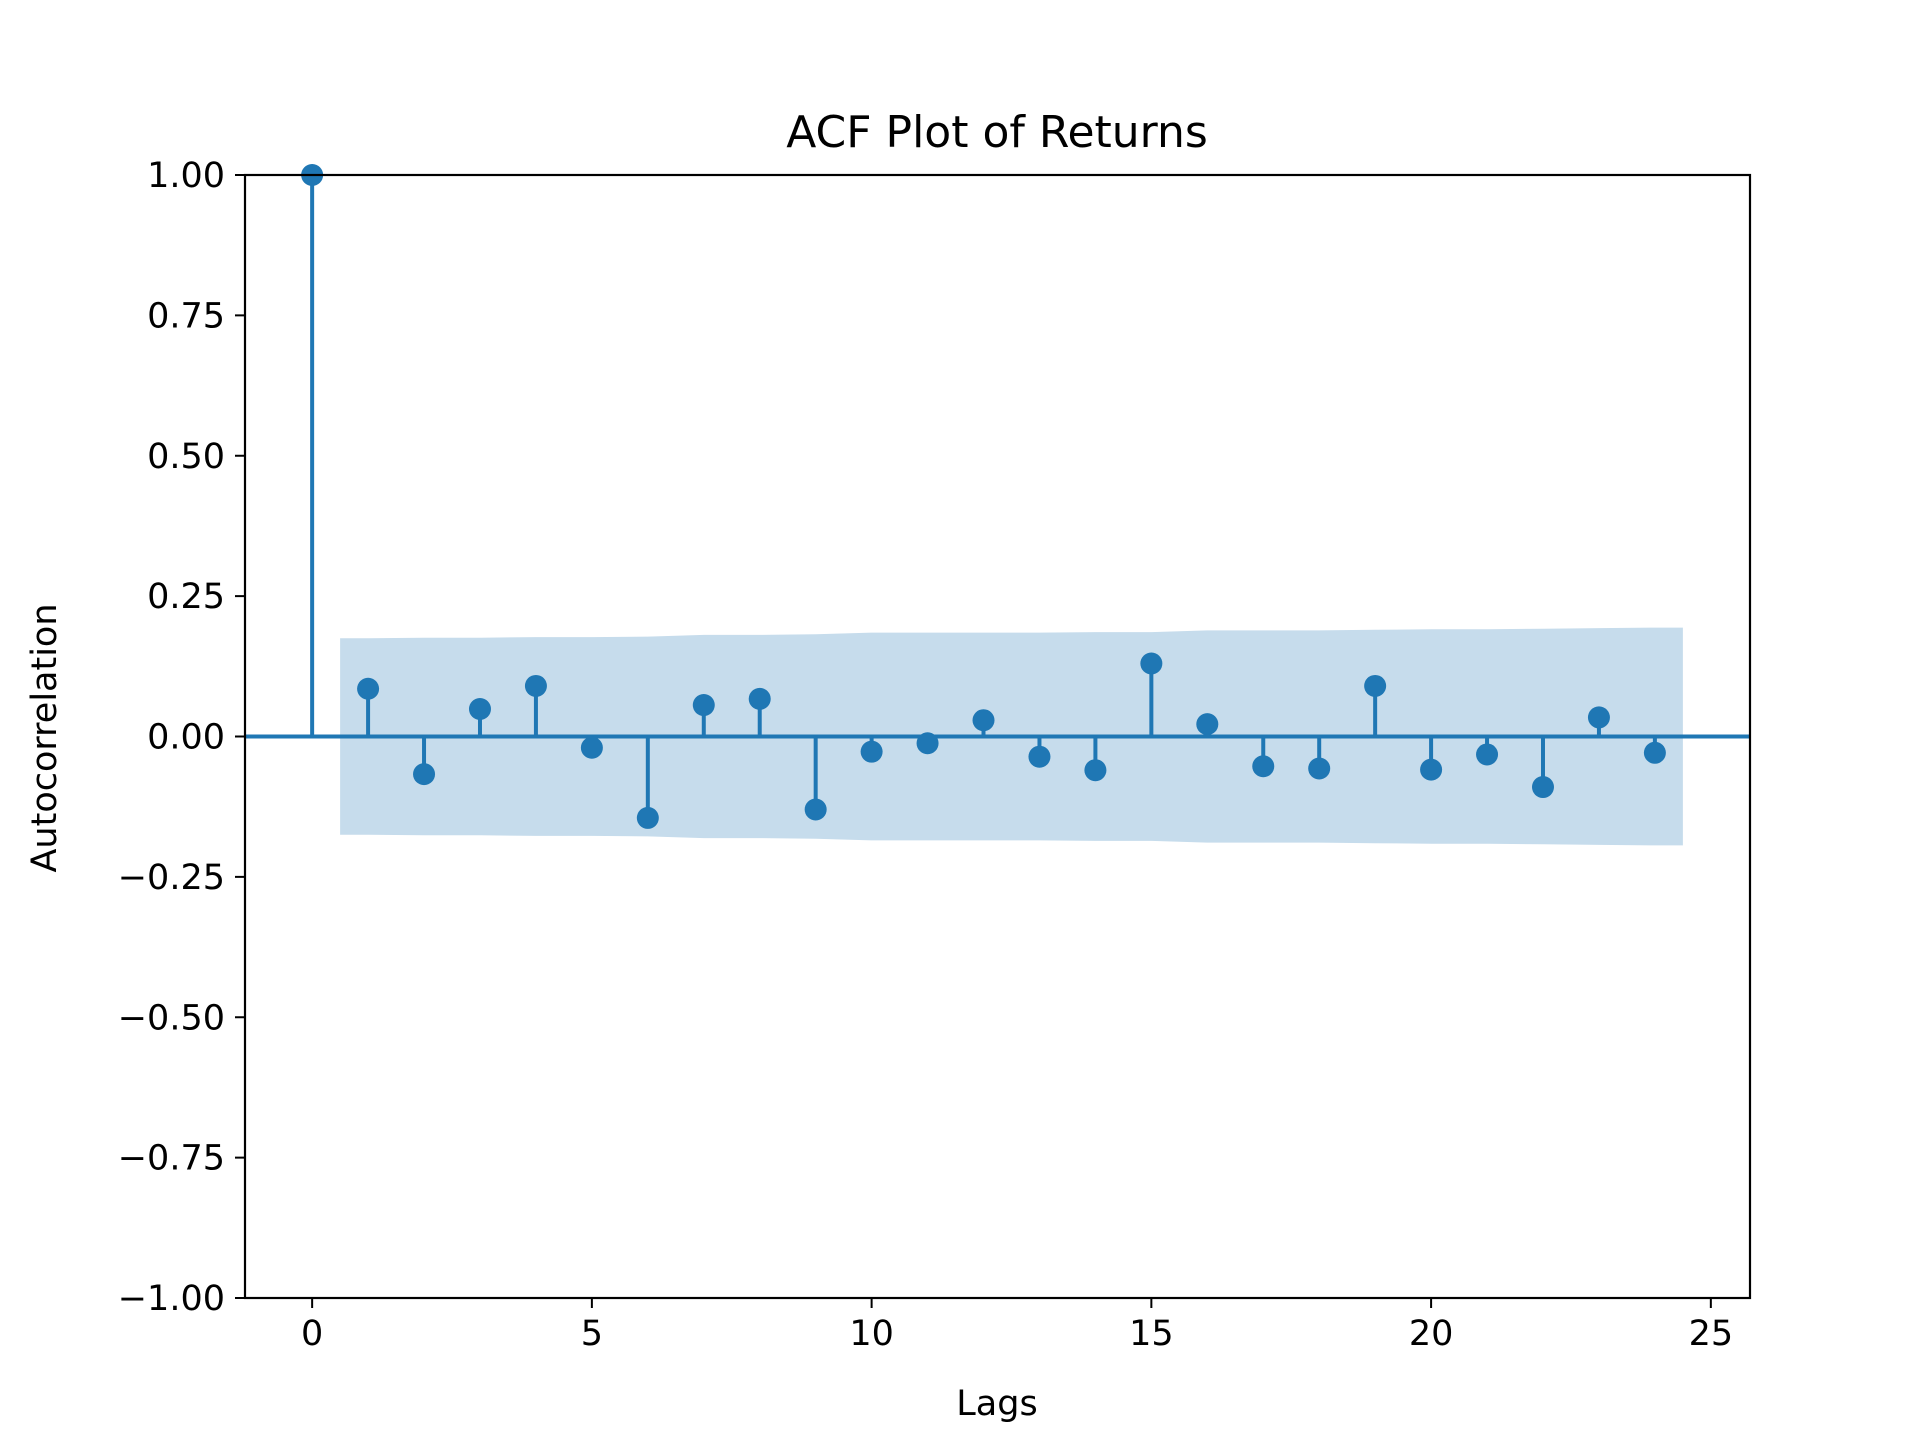 This screenshot has height=1440, width=1920. I want to click on x-tick-label: 20, so click(1431, 1334).